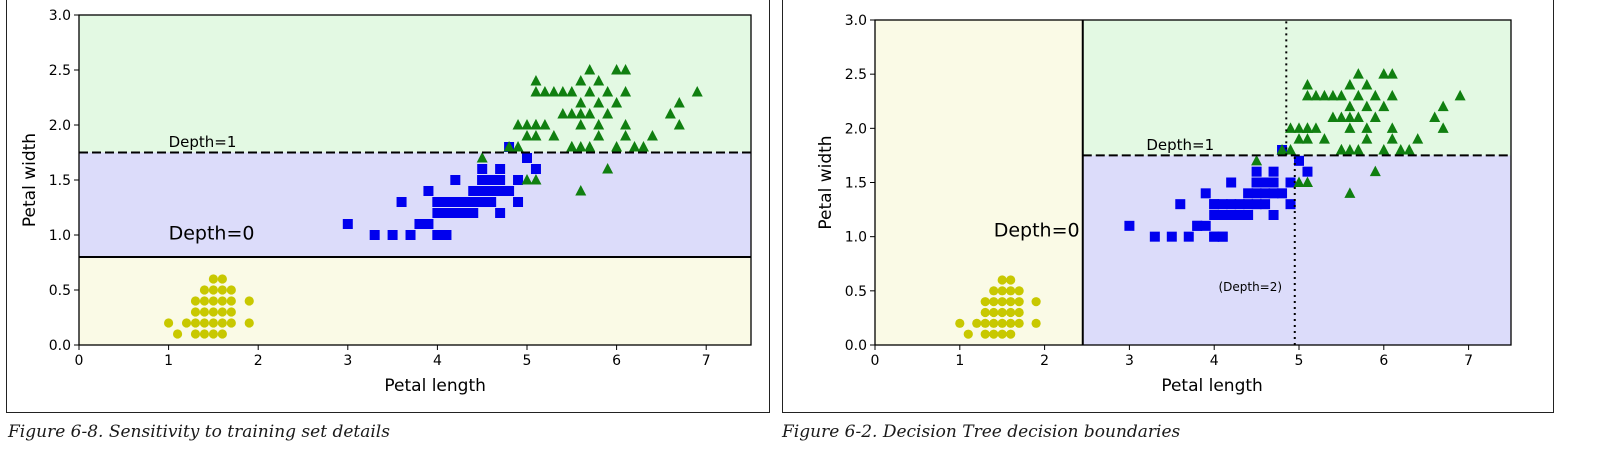 The image size is (1603, 463). Describe the element at coordinates (856, 238) in the screenshot. I see `y-tick-label: 1.0` at that location.